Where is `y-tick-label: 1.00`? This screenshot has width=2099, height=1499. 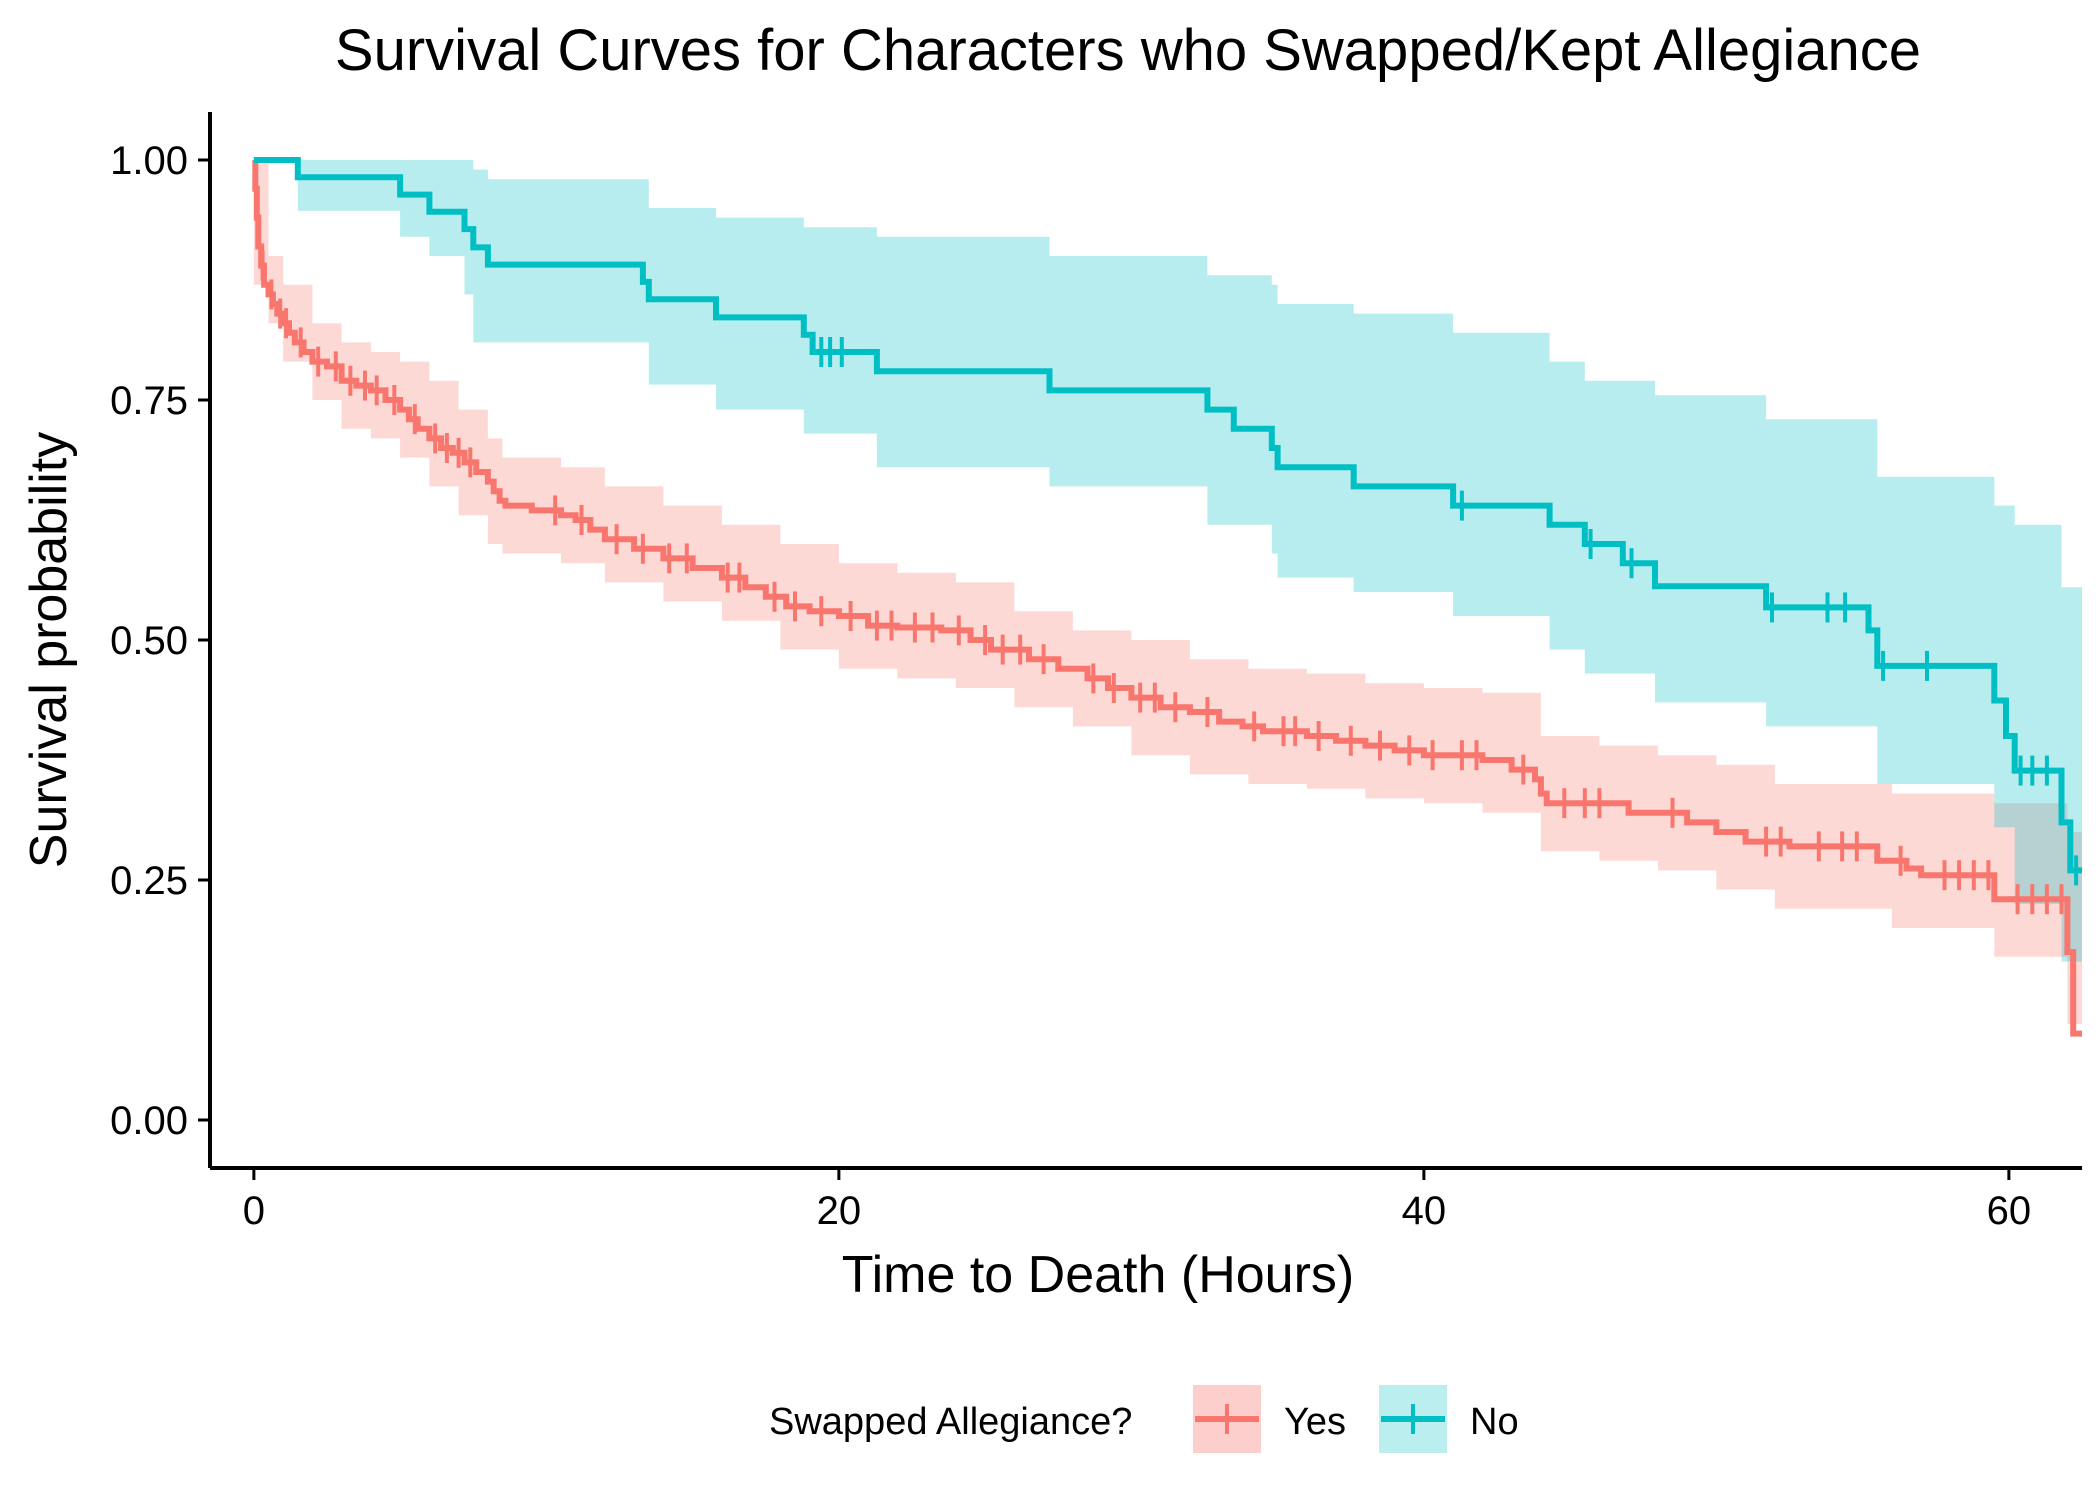 y-tick-label: 1.00 is located at coordinates (149, 161).